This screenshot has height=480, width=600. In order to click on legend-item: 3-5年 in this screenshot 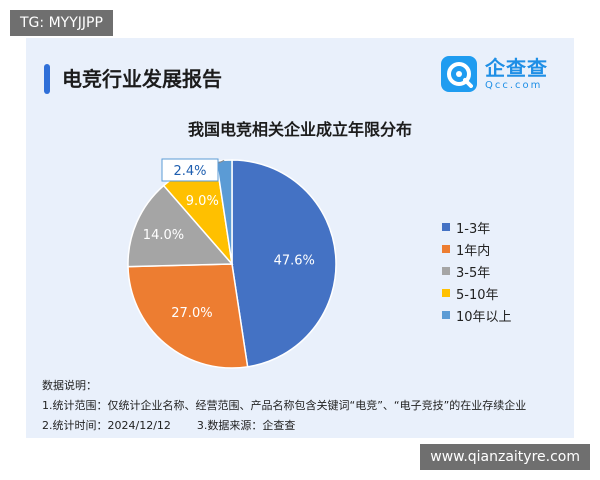, I will do `click(477, 271)`.